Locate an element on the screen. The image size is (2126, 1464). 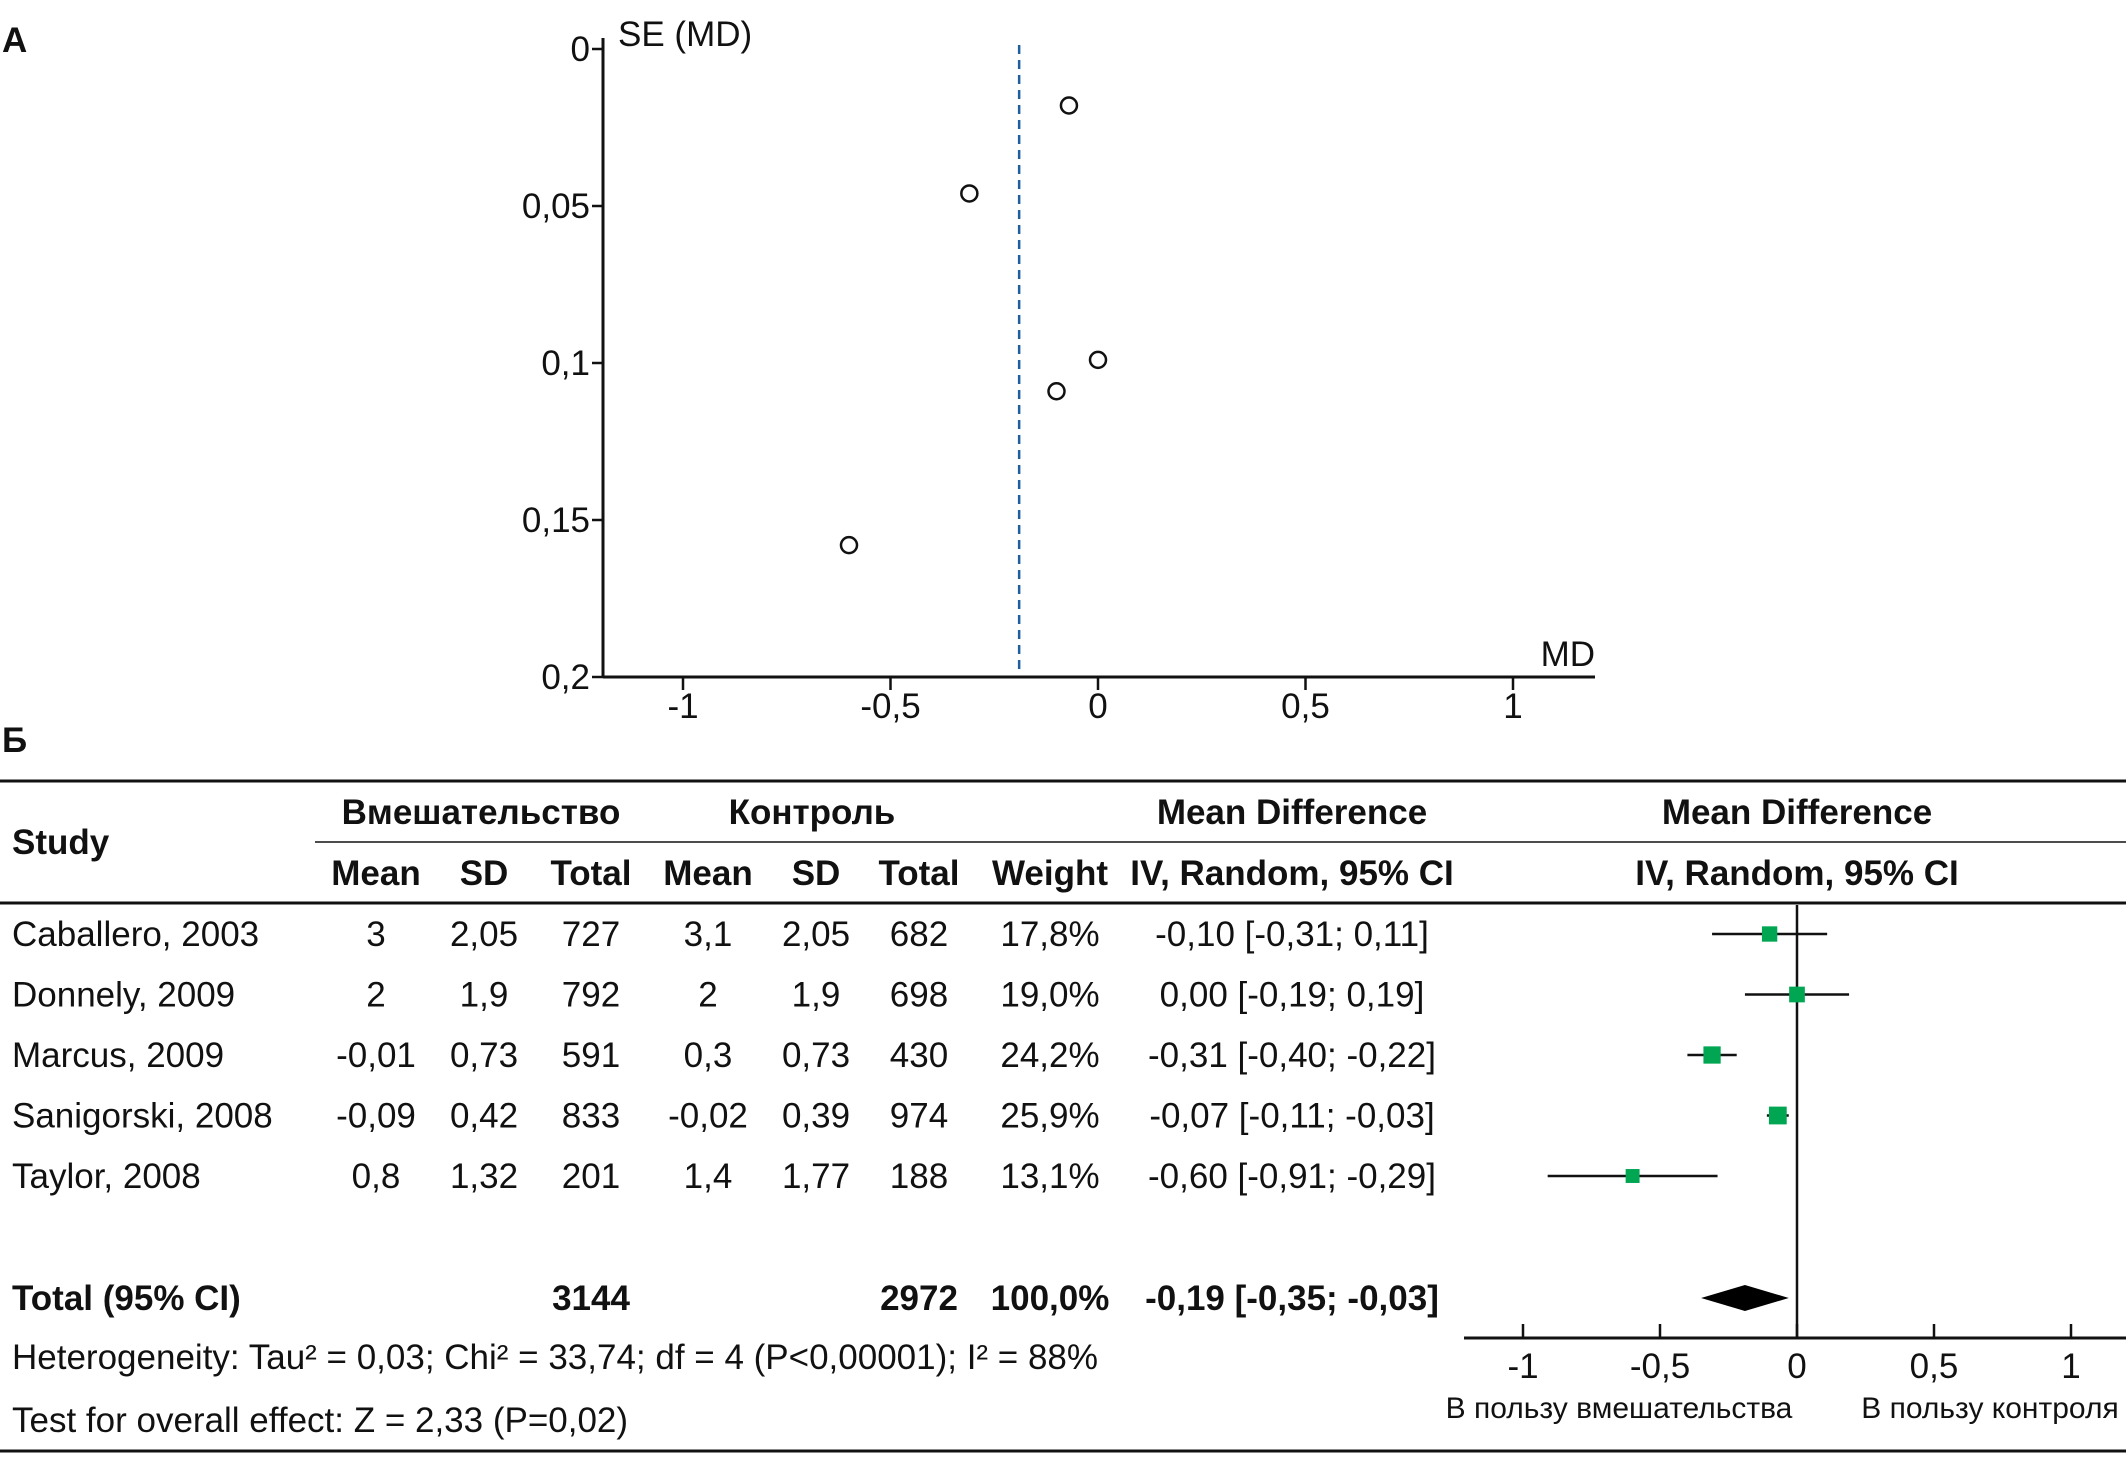
funnel-y-tick-label: 0,2 is located at coordinates (565, 677).